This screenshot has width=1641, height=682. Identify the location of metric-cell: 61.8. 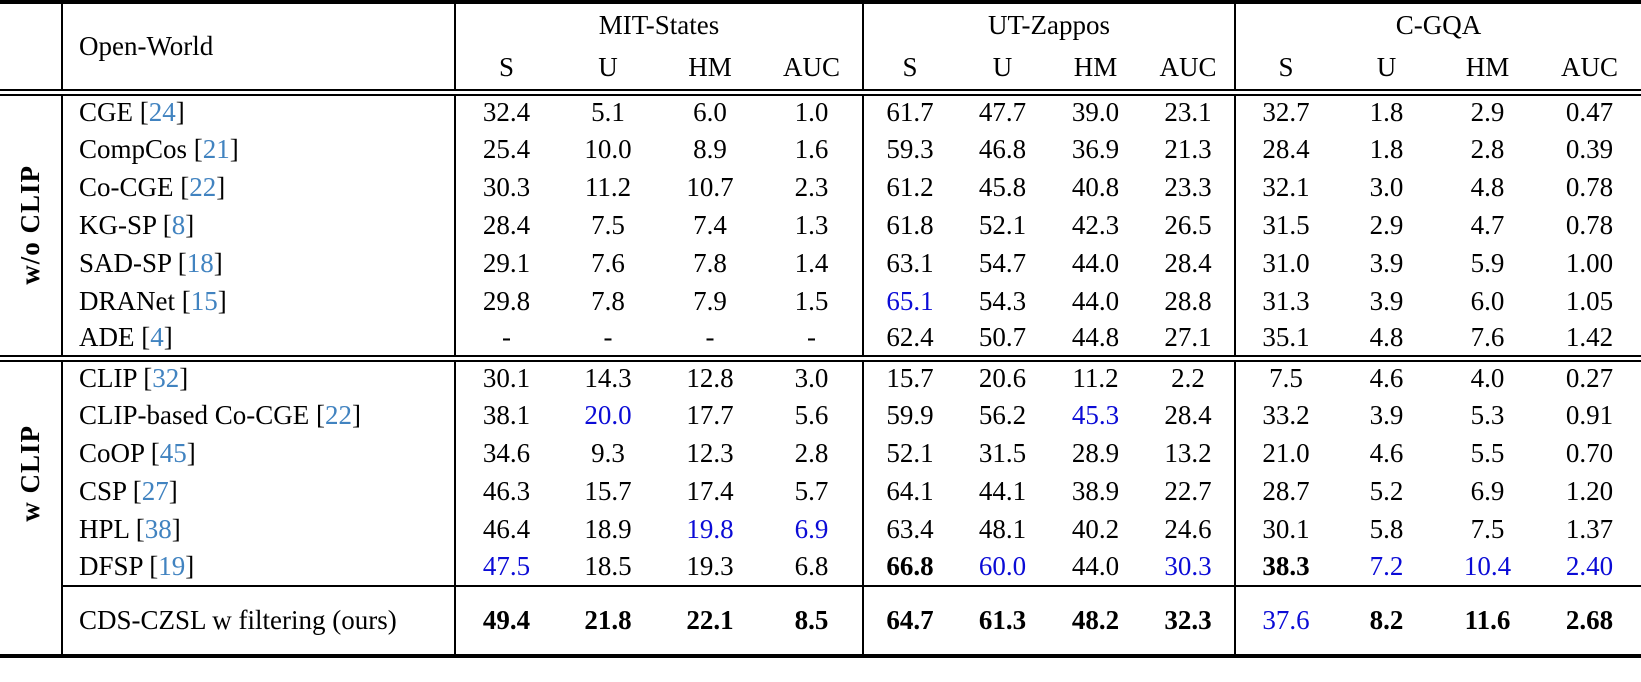
(909, 225).